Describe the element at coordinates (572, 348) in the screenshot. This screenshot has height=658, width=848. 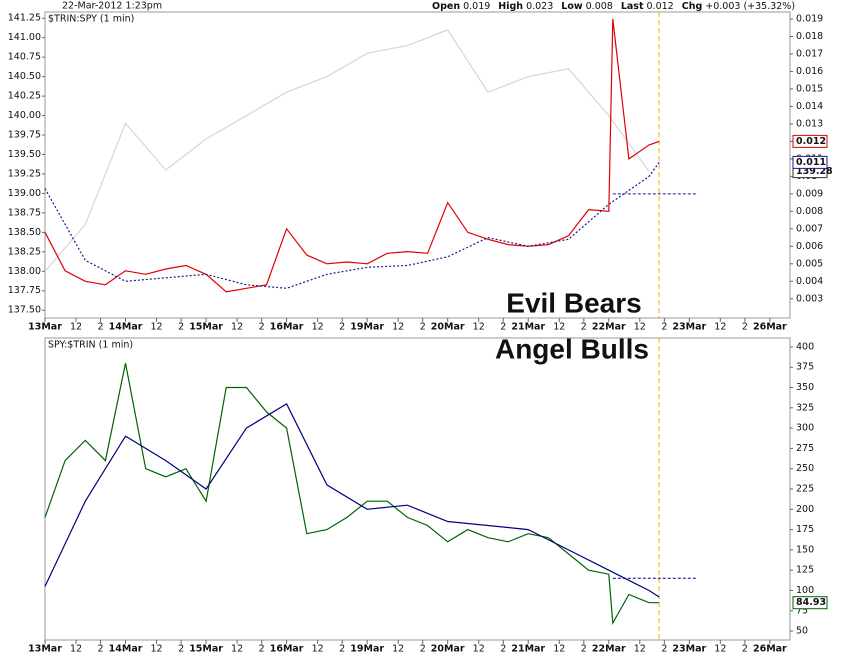
I see `annotation: Angel Bulls` at that location.